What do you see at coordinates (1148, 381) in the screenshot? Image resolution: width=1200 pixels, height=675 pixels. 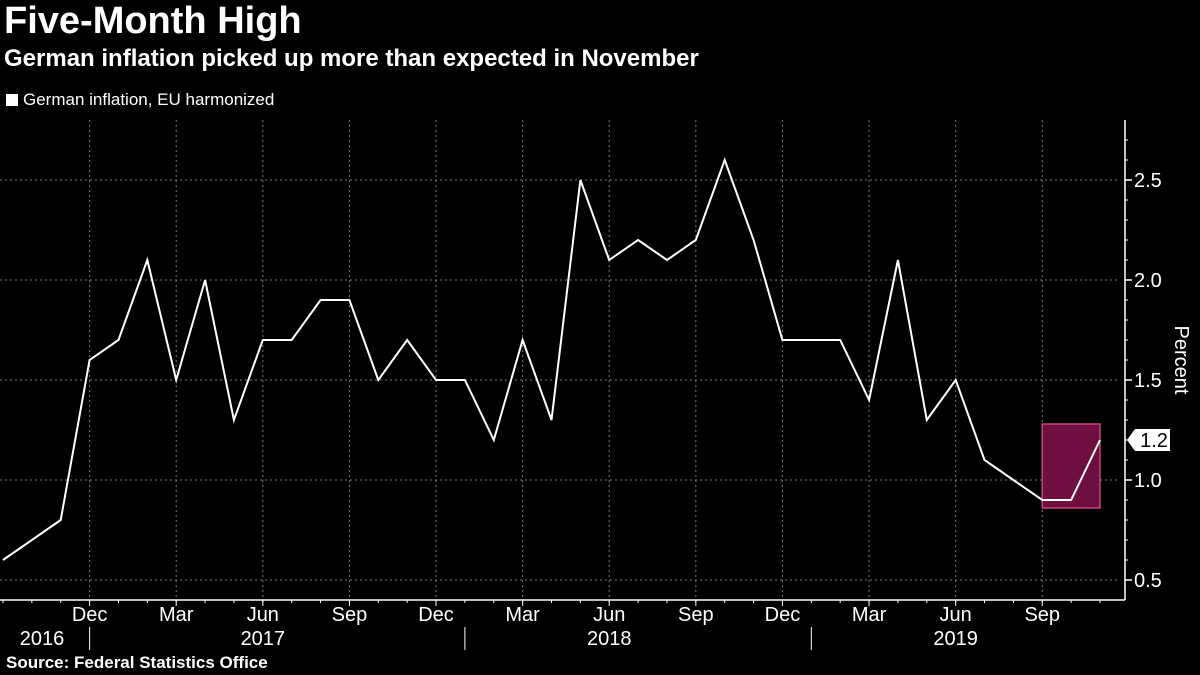 I see `y-tick-label: 1.5` at bounding box center [1148, 381].